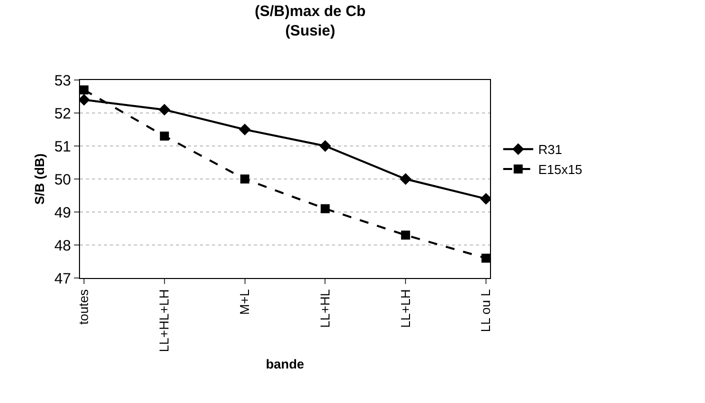  What do you see at coordinates (62, 81) in the screenshot?
I see `y-tick-label: 53` at bounding box center [62, 81].